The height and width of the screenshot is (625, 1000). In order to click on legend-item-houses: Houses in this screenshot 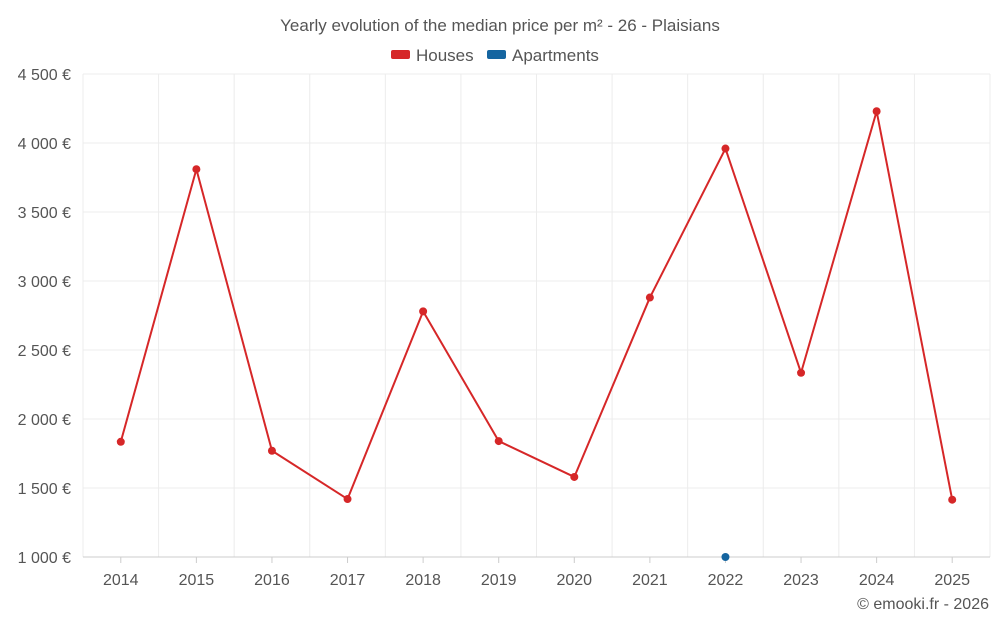, I will do `click(432, 55)`.